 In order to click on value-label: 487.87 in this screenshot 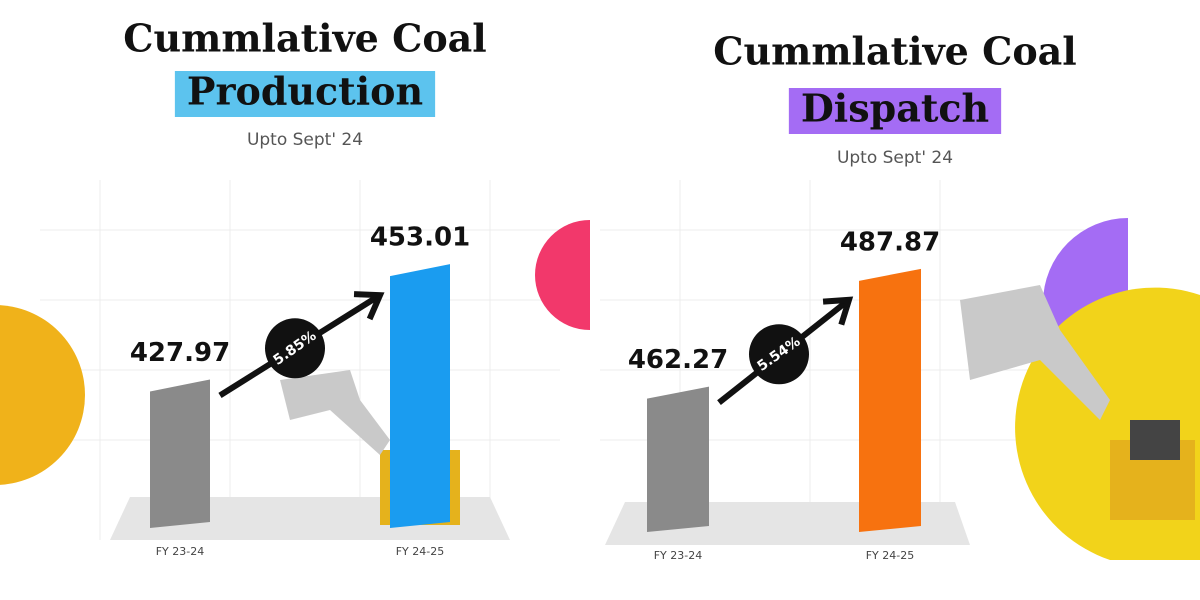, I will do `click(890, 242)`.